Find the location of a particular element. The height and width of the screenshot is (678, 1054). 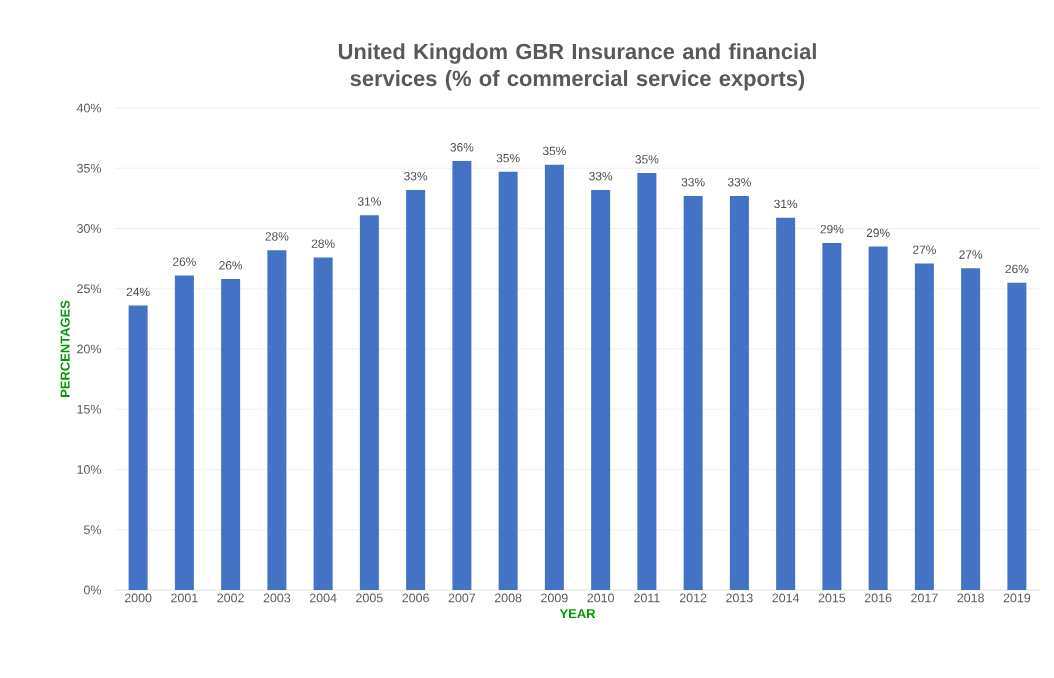

x-tick-label: 2005 is located at coordinates (369, 598).